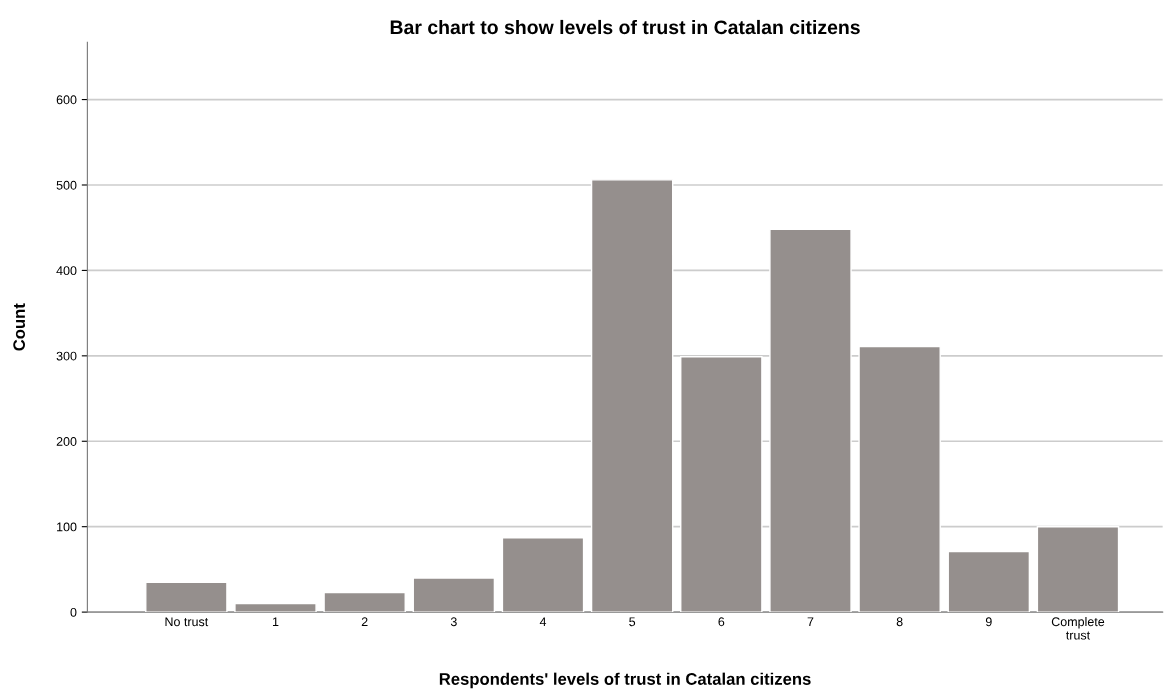  Describe the element at coordinates (988, 622) in the screenshot. I see `x-tick-label: 9` at that location.